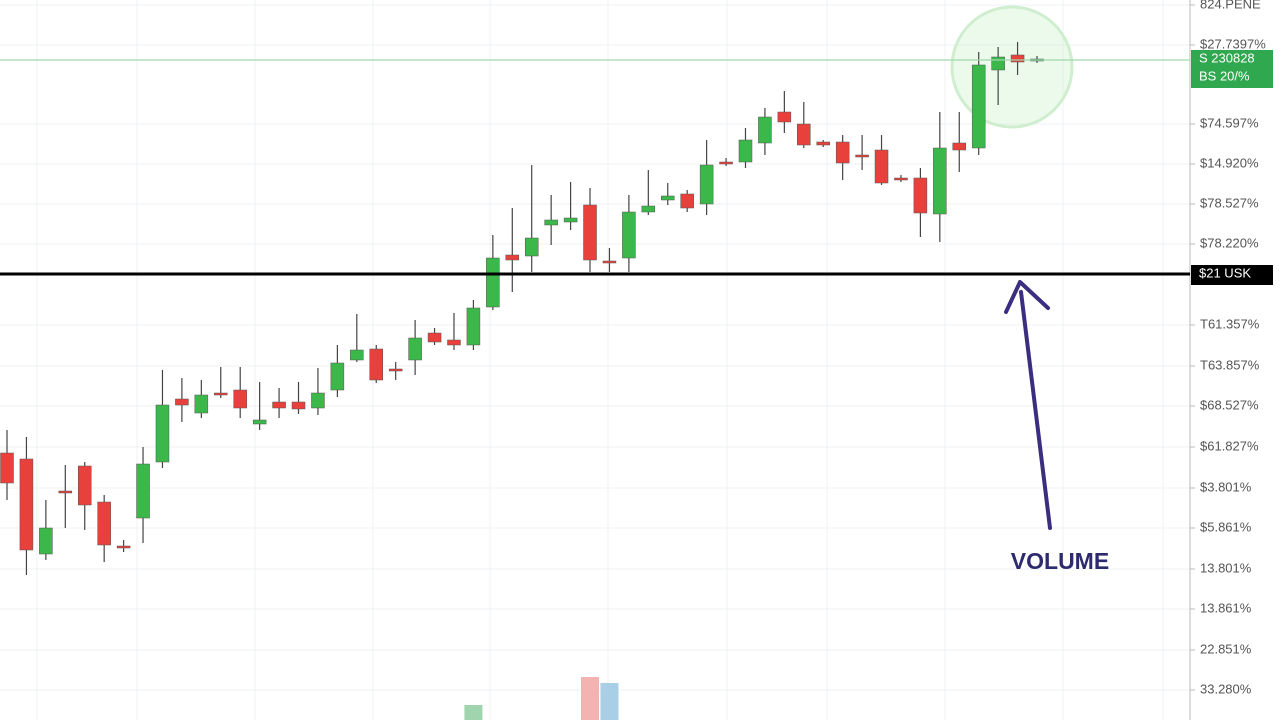 This screenshot has width=1280, height=720. Describe the element at coordinates (1229, 162) in the screenshot. I see `y-tick-label: $14.920%` at that location.